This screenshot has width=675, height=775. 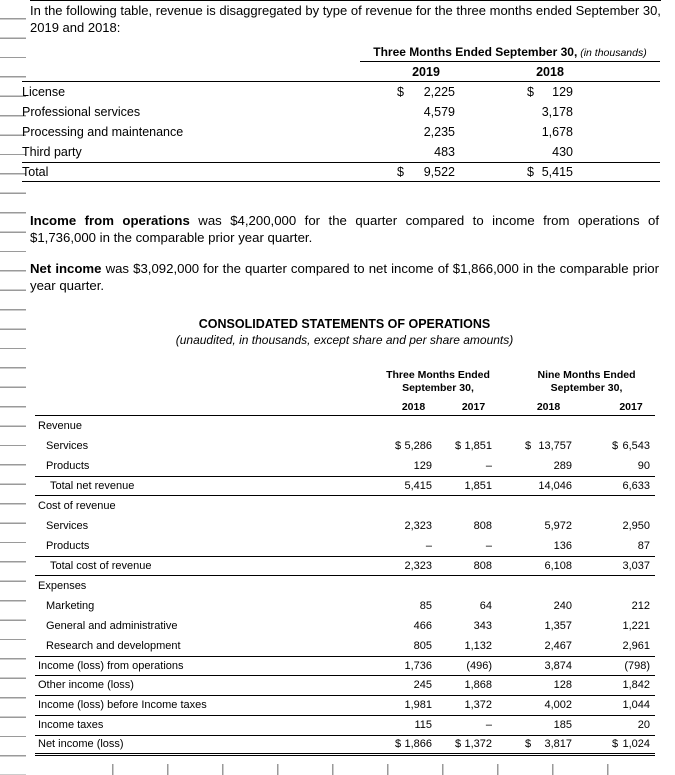 What do you see at coordinates (425, 72) in the screenshot?
I see `year-header-cell: 2019` at bounding box center [425, 72].